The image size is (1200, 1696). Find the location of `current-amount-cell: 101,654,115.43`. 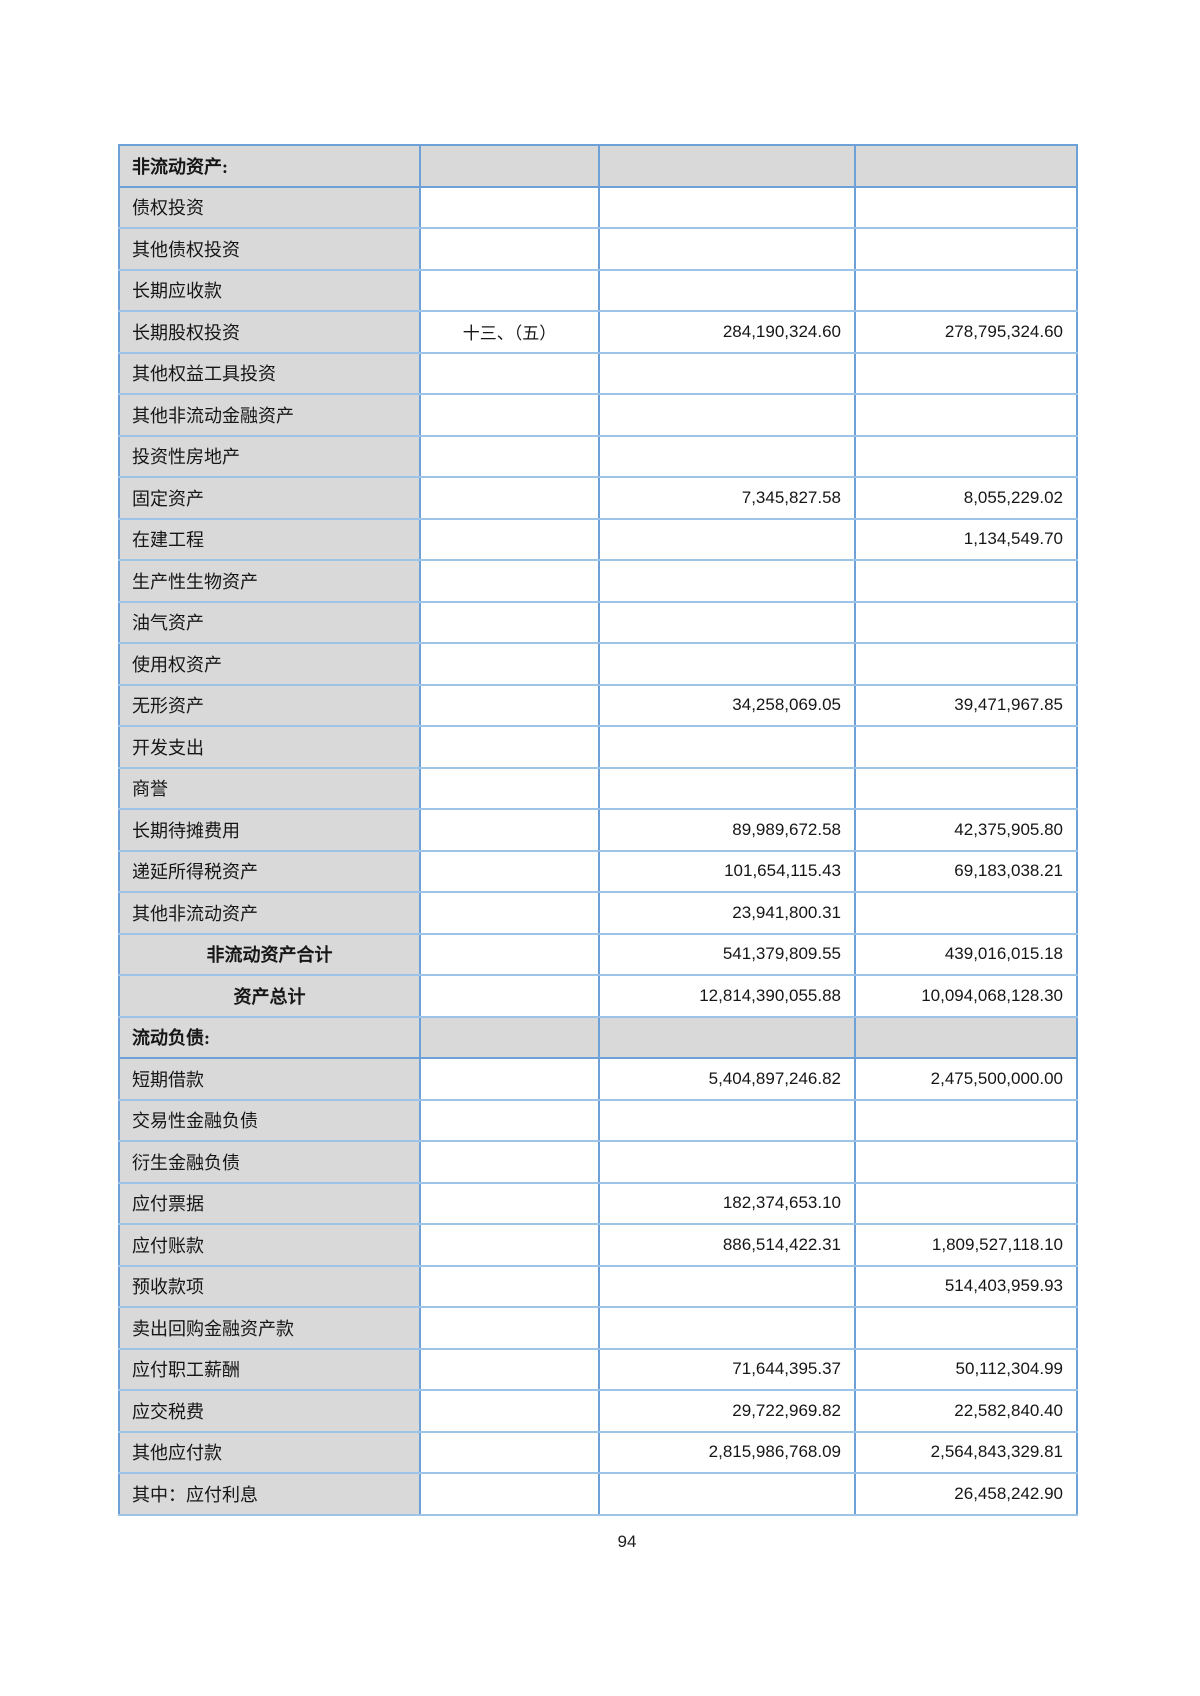

current-amount-cell: 101,654,115.43 is located at coordinates (727, 871).